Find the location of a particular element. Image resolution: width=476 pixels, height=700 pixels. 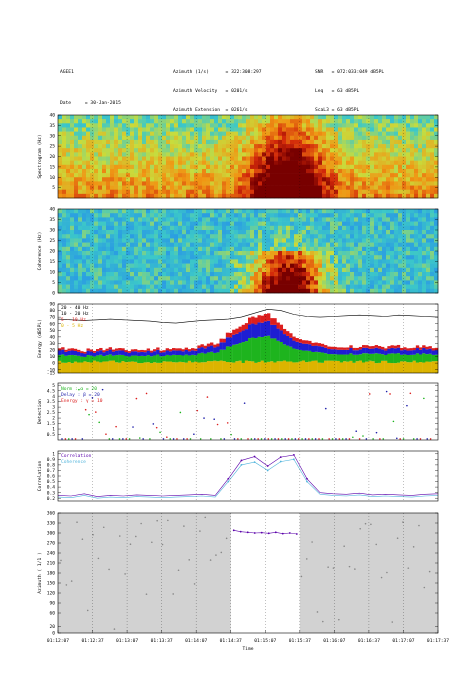

azimuth-point is located at coordinates (152, 542).